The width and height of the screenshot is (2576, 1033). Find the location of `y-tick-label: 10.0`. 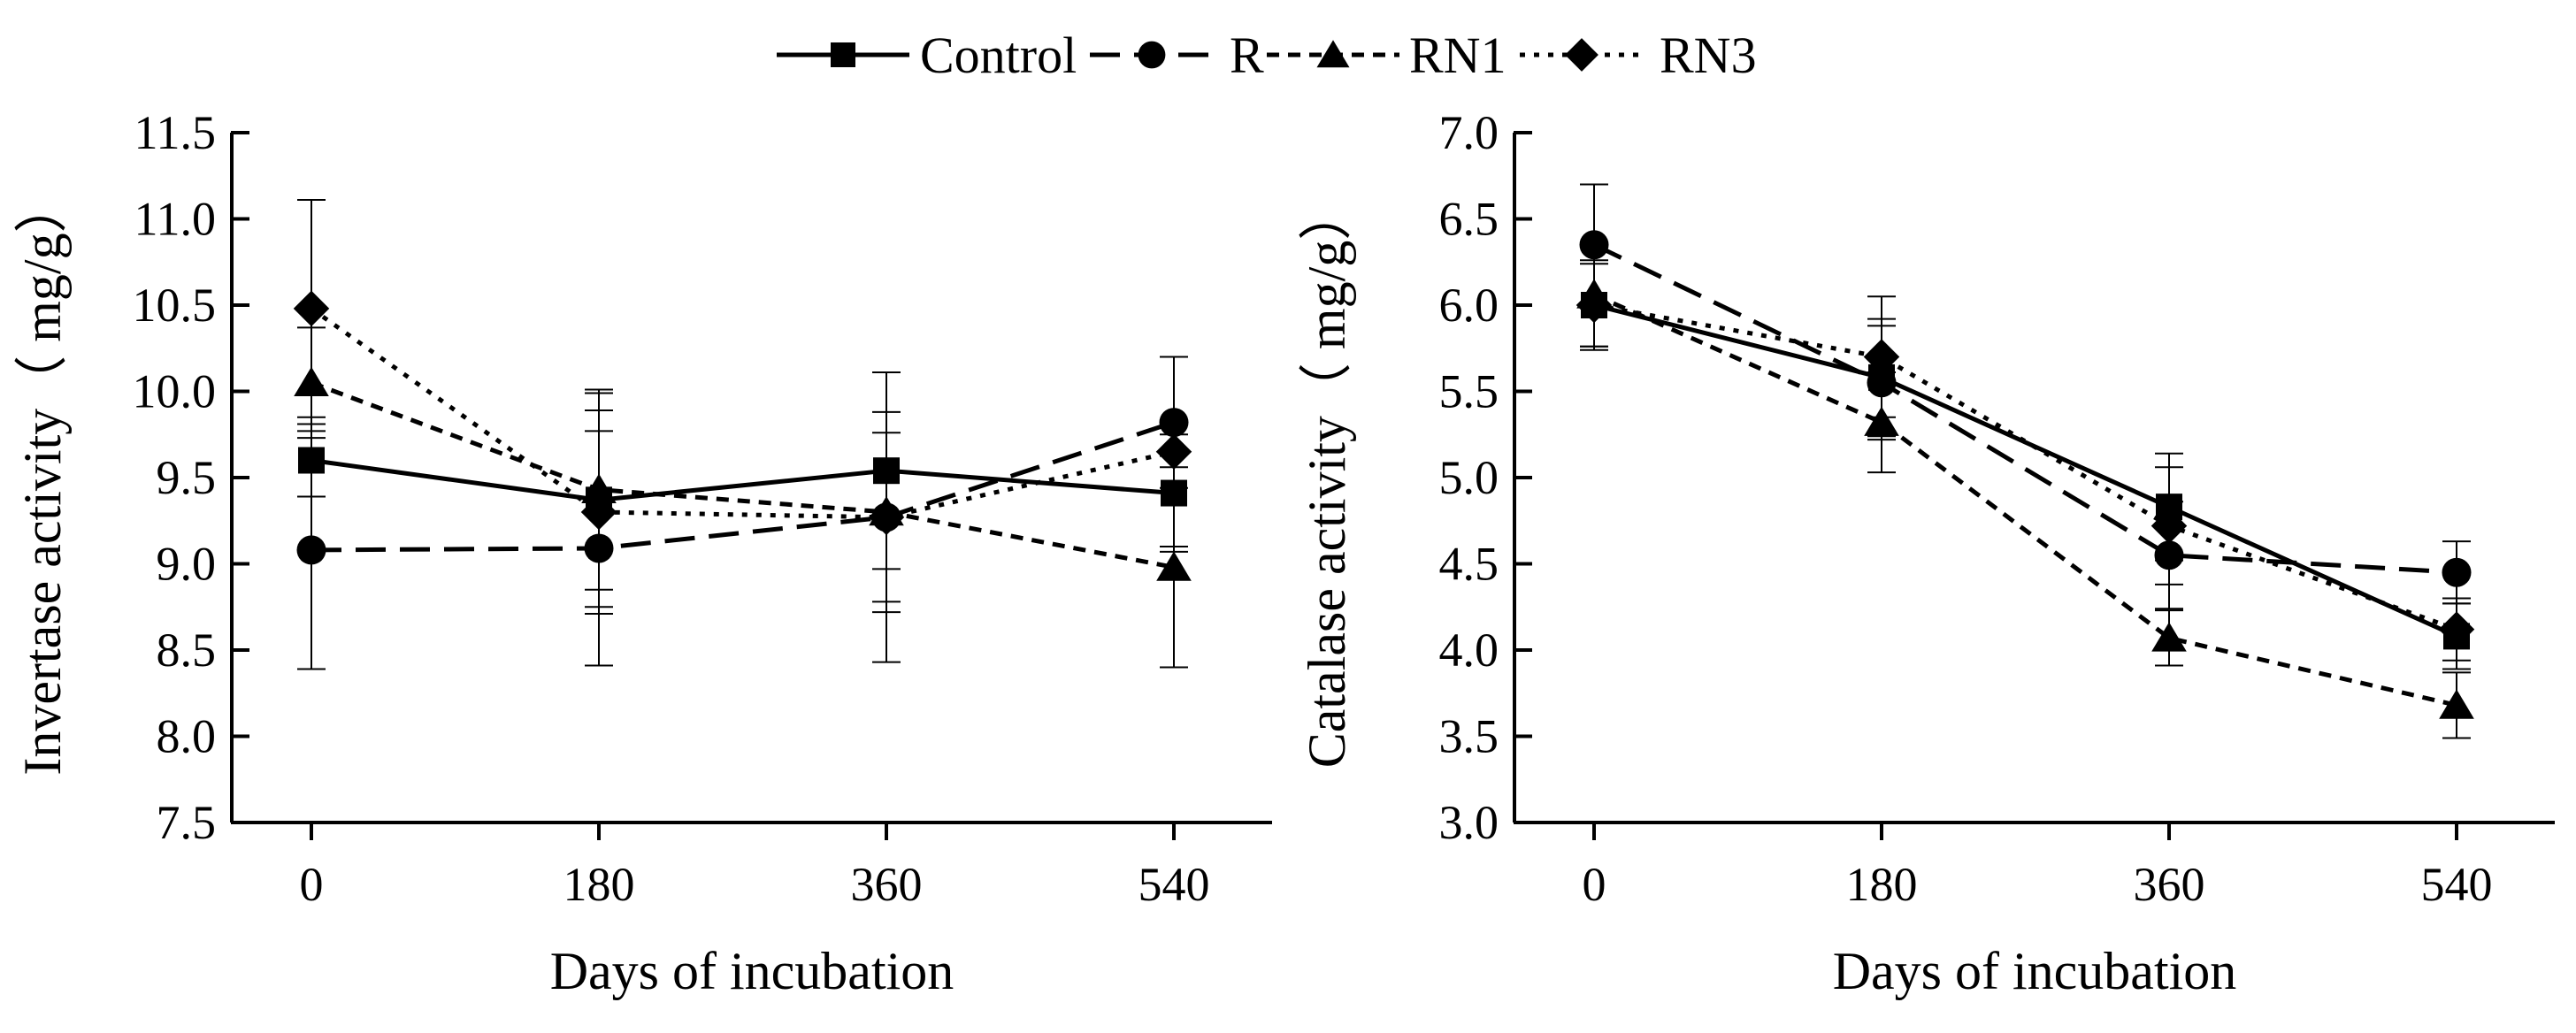

y-tick-label: 10.0 is located at coordinates (175, 391).